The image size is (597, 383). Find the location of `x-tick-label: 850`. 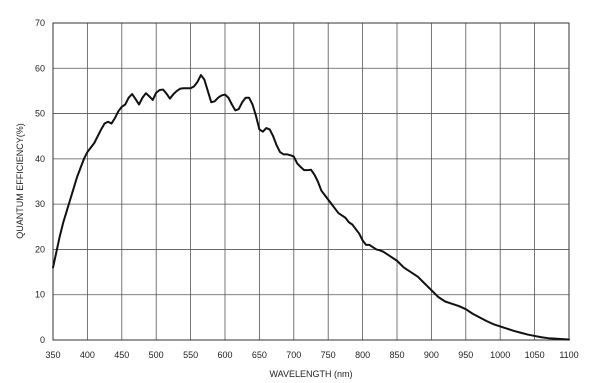

x-tick-label: 850 is located at coordinates (396, 355).